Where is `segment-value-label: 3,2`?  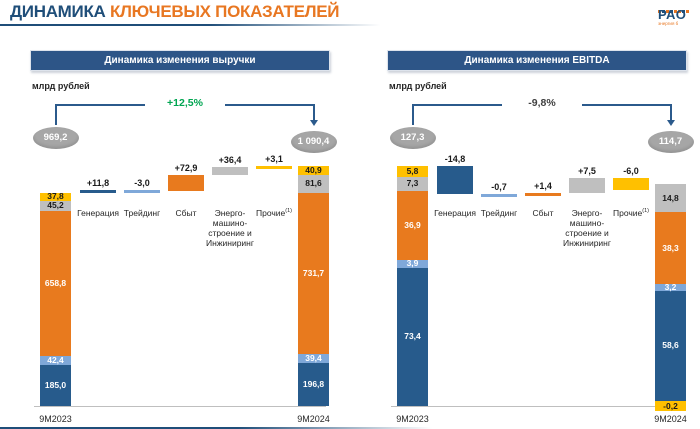 segment-value-label: 3,2 is located at coordinates (670, 287).